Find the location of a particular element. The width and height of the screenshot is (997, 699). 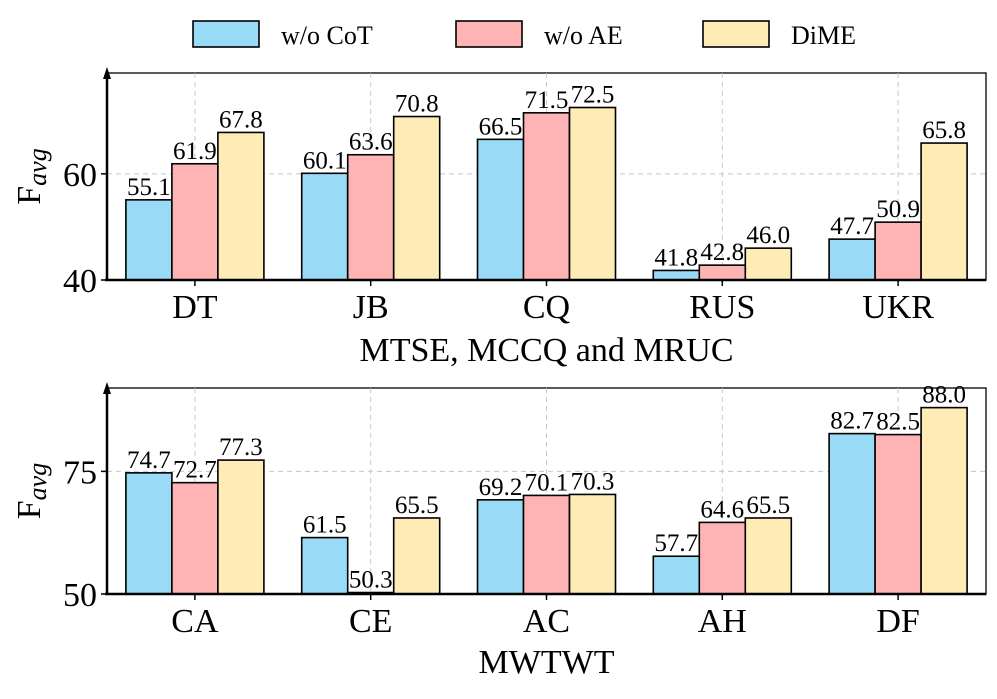

x-axis-label: MTSE, MCCQ and MRUC is located at coordinates (546, 350).